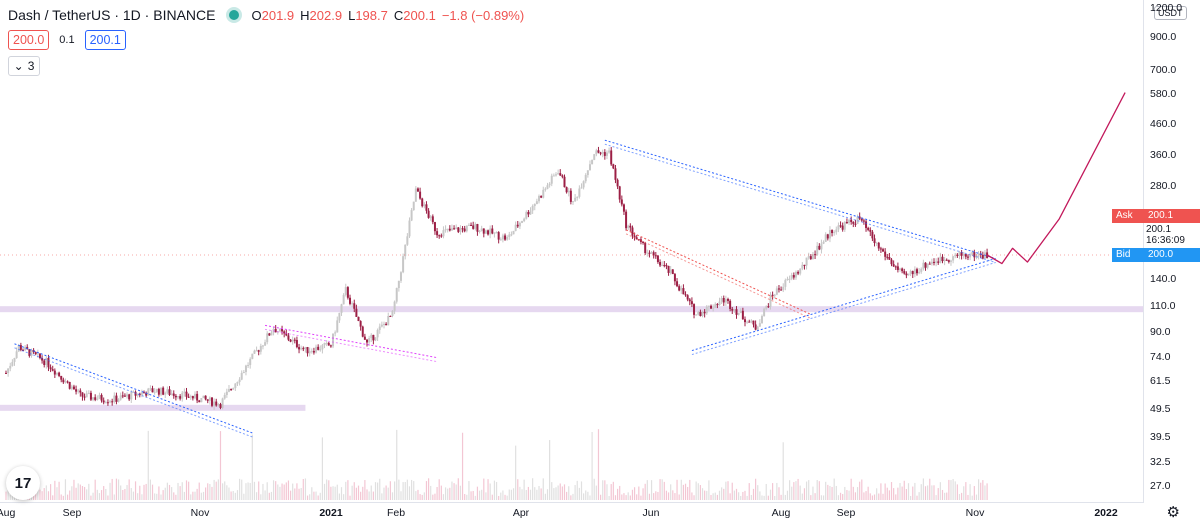 The image size is (1200, 523). What do you see at coordinates (18, 66) in the screenshot?
I see `chevron-down-icon: ⌄` at bounding box center [18, 66].